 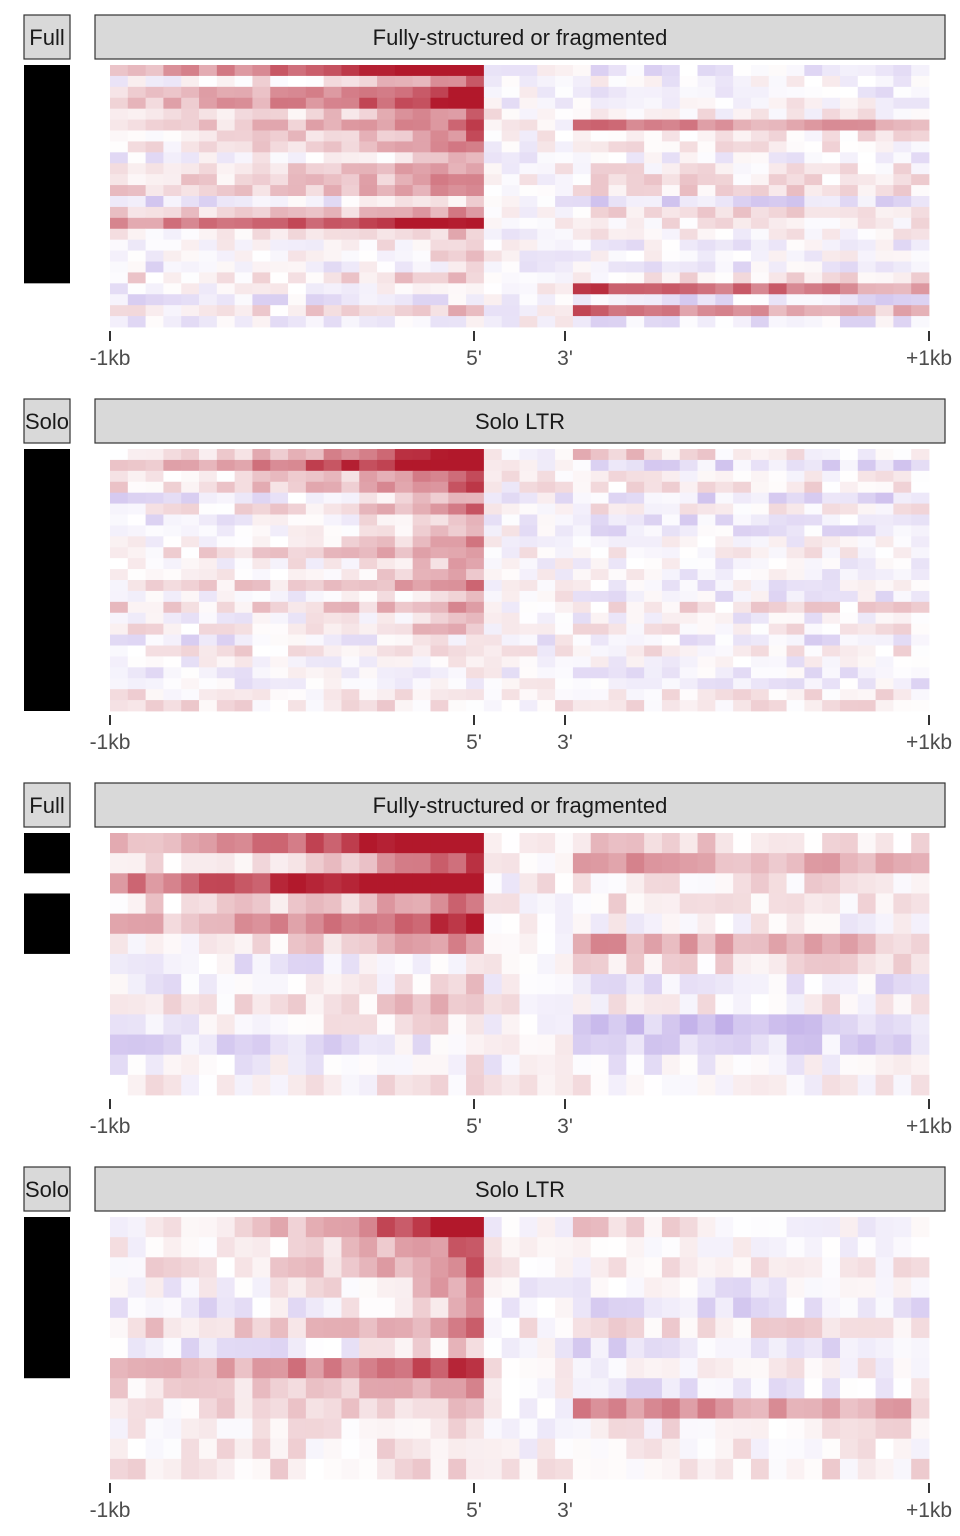 I want to click on panel-title-strip, so click(x=520, y=1189).